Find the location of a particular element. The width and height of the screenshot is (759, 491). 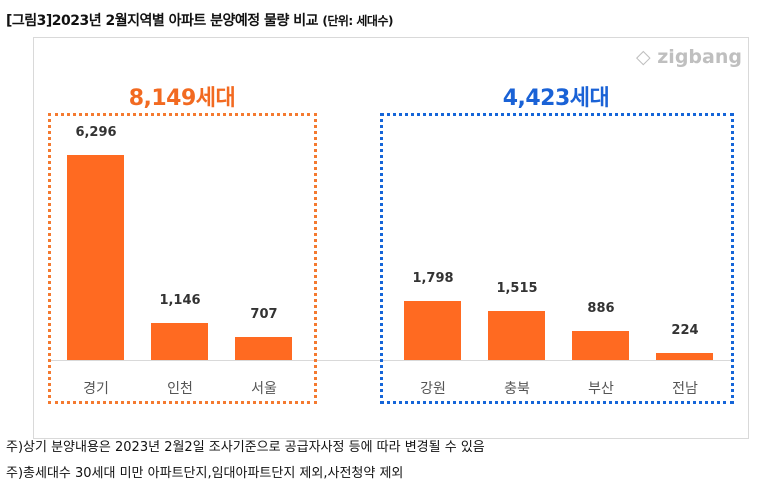

unit-label: (단위: 세대수) is located at coordinates (357, 21).